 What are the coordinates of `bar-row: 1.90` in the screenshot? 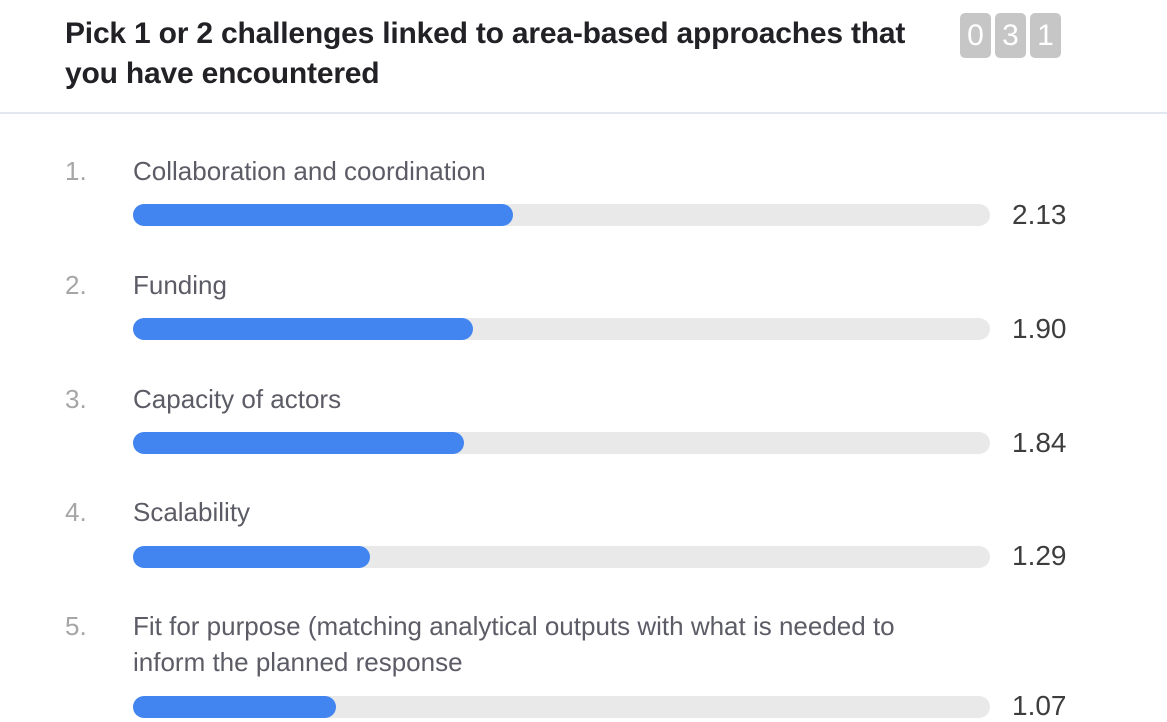 It's located at (605, 328).